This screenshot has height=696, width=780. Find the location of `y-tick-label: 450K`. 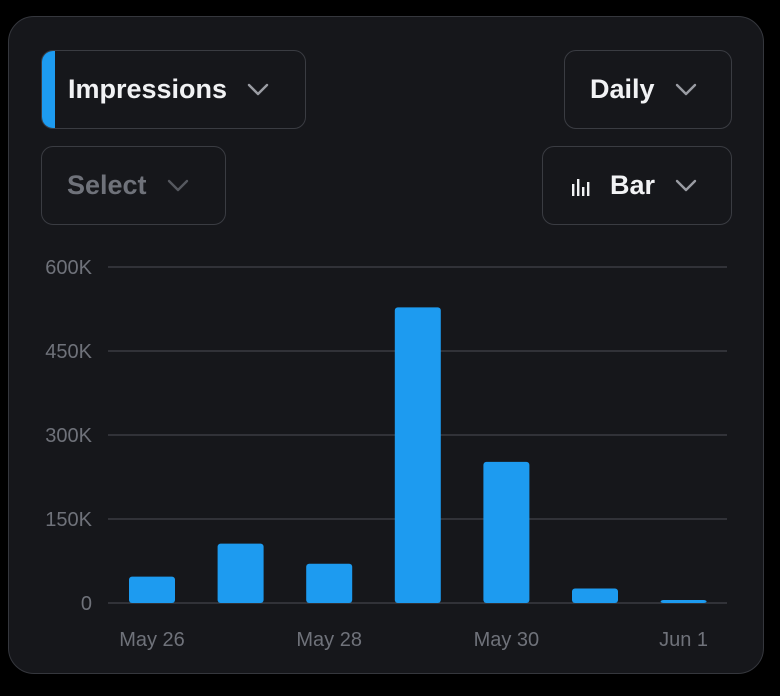

y-tick-label: 450K is located at coordinates (68, 352).